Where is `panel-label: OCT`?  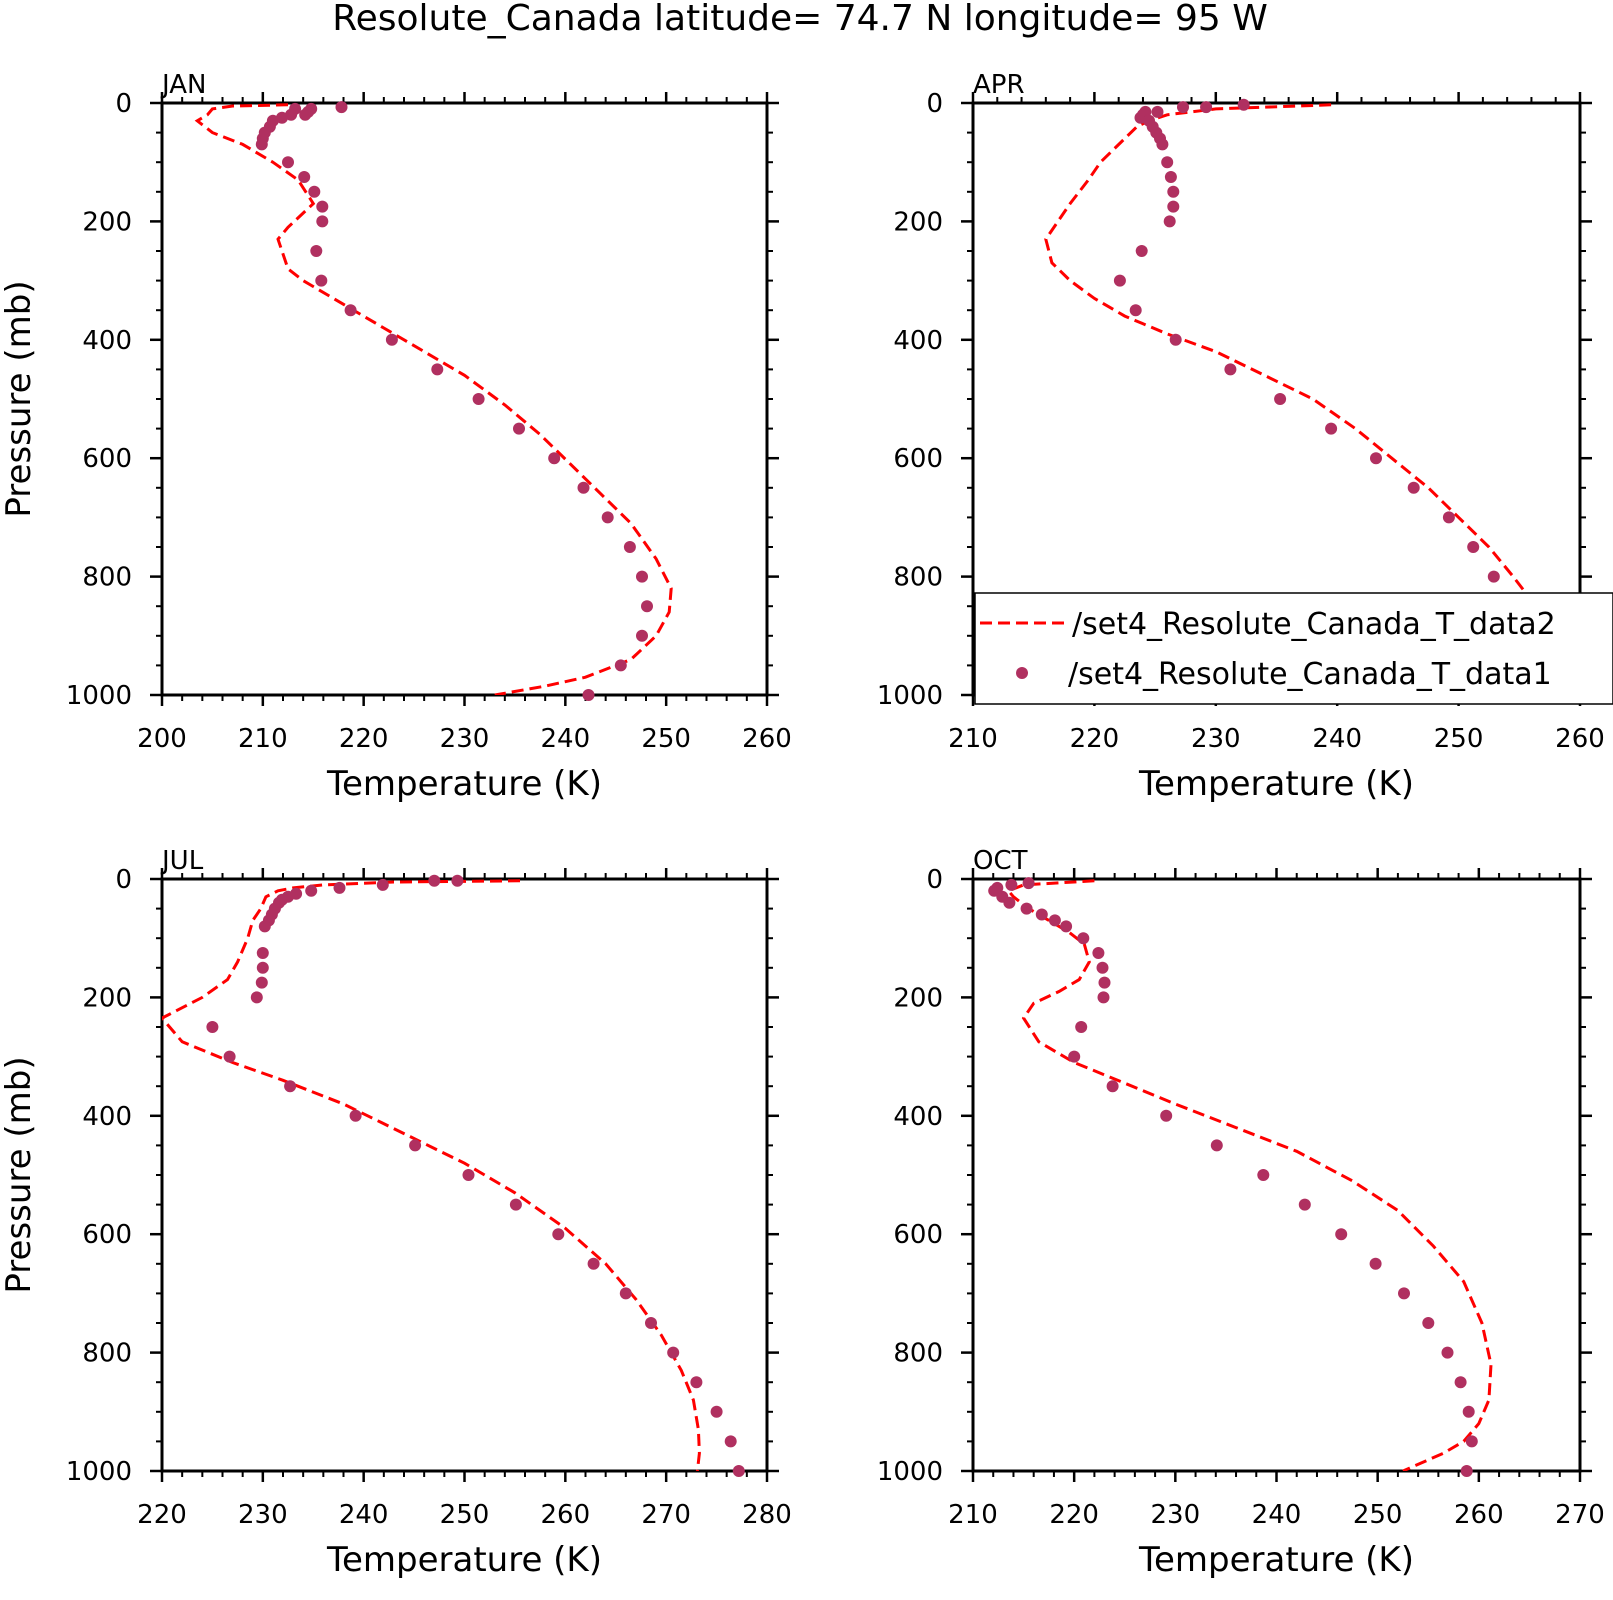 panel-label: OCT is located at coordinates (1000, 861).